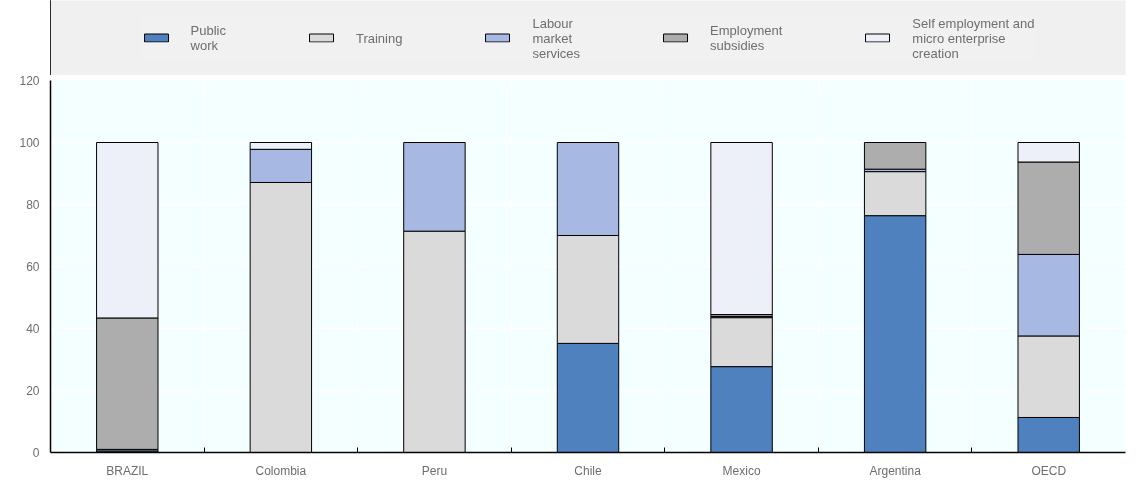 This screenshot has width=1148, height=490. What do you see at coordinates (33, 391) in the screenshot?
I see `y-tick-label: 20` at bounding box center [33, 391].